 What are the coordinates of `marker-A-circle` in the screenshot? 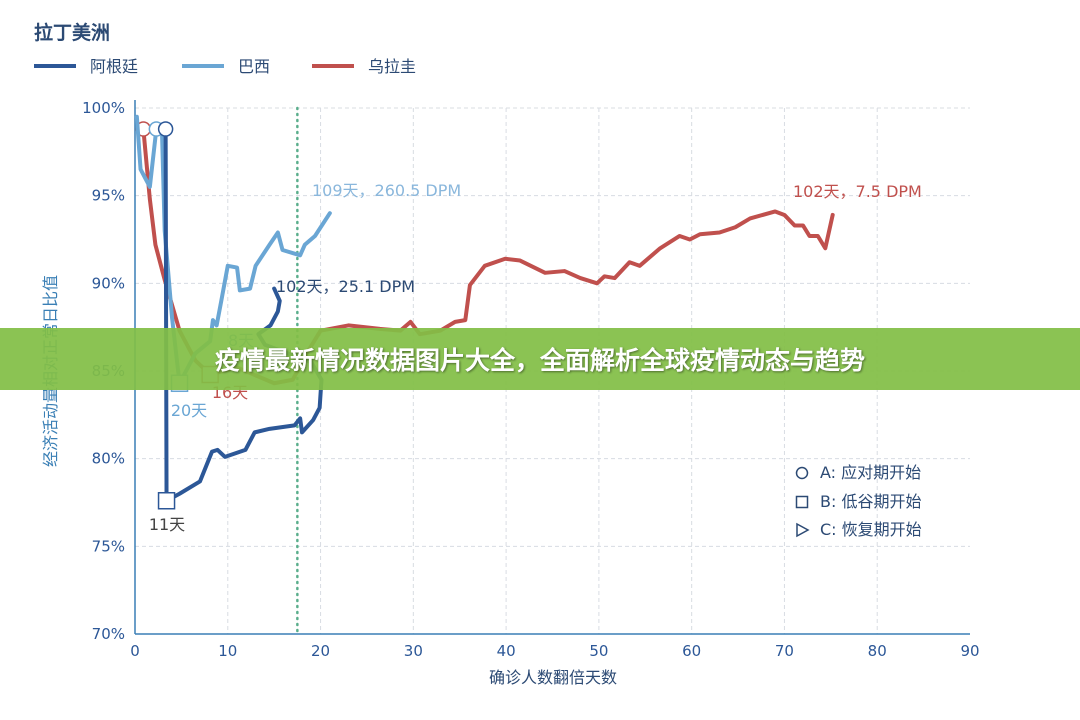 It's located at (165, 129).